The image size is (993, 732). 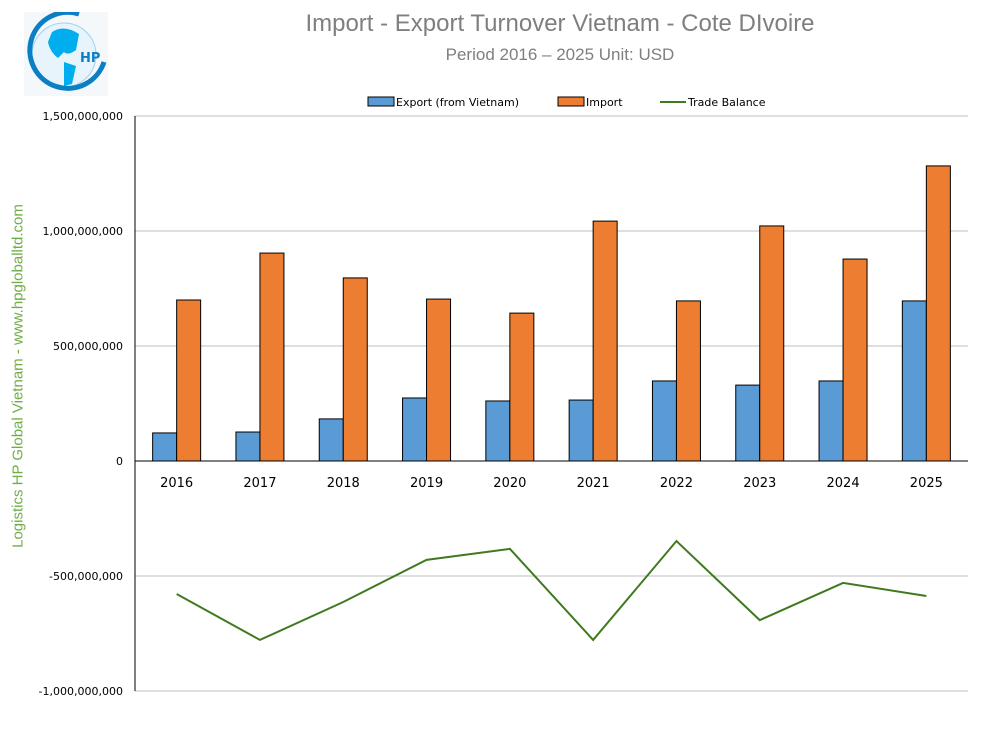 What do you see at coordinates (509, 483) in the screenshot?
I see `x-tick-label: 2020` at bounding box center [509, 483].